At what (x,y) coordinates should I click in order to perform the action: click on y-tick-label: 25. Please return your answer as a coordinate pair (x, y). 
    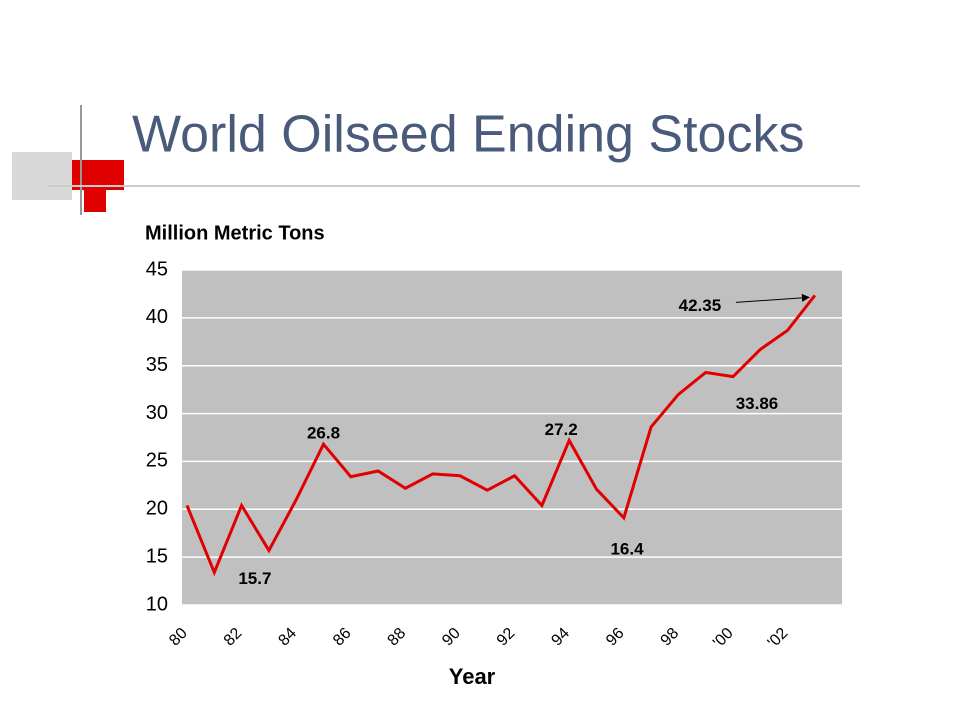
    Looking at the image, I should click on (157, 461).